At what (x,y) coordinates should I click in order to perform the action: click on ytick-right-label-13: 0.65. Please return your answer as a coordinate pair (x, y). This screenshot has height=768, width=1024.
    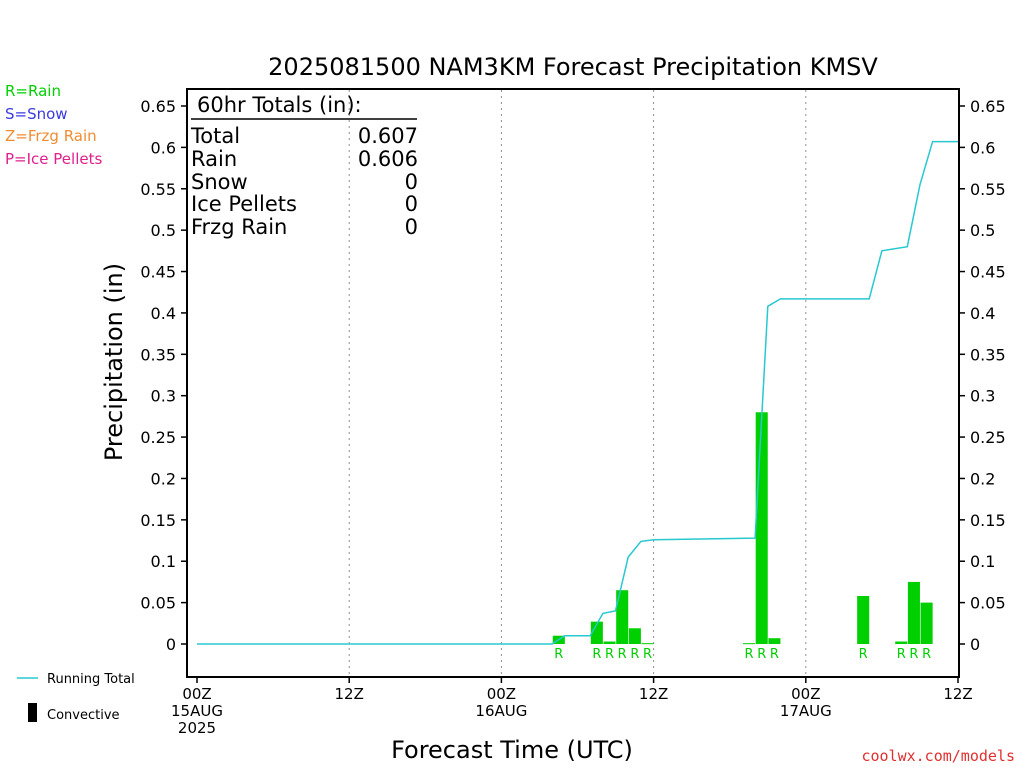
    Looking at the image, I should click on (988, 106).